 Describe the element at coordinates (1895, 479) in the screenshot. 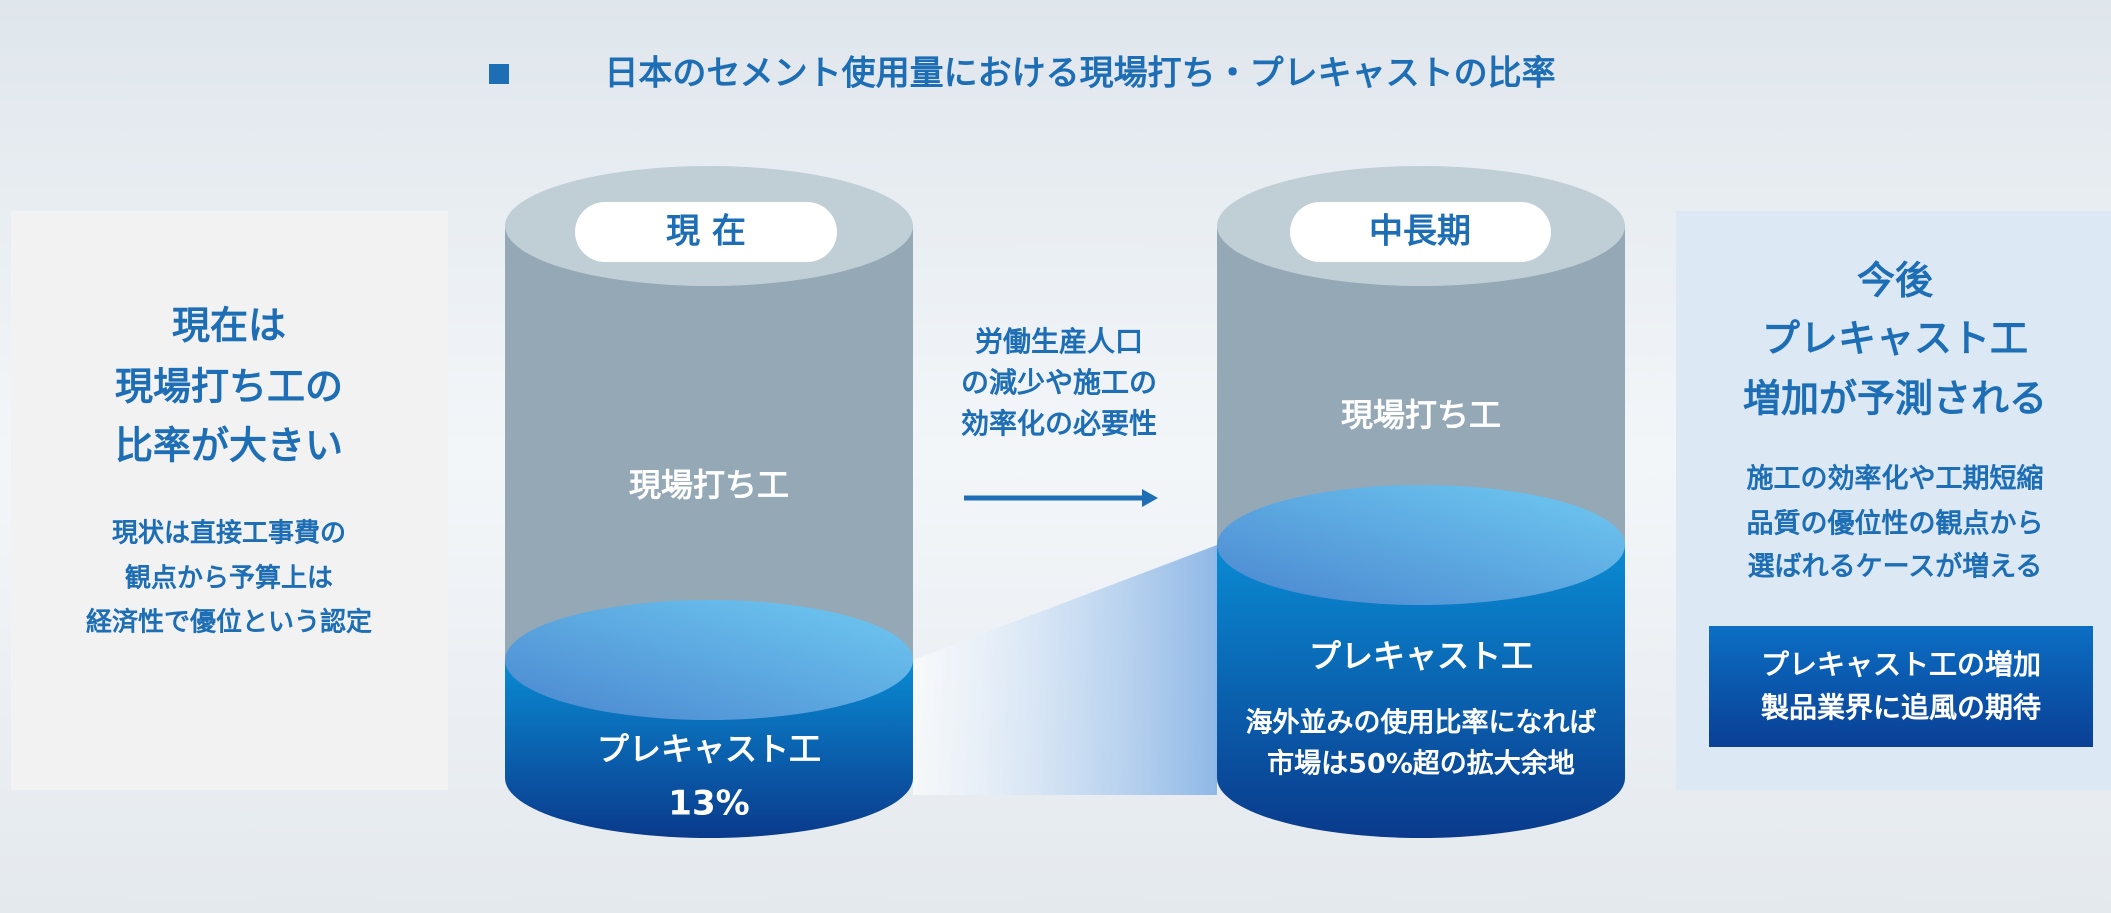

I see `right-body: 施工の効率化や工期短縮` at that location.